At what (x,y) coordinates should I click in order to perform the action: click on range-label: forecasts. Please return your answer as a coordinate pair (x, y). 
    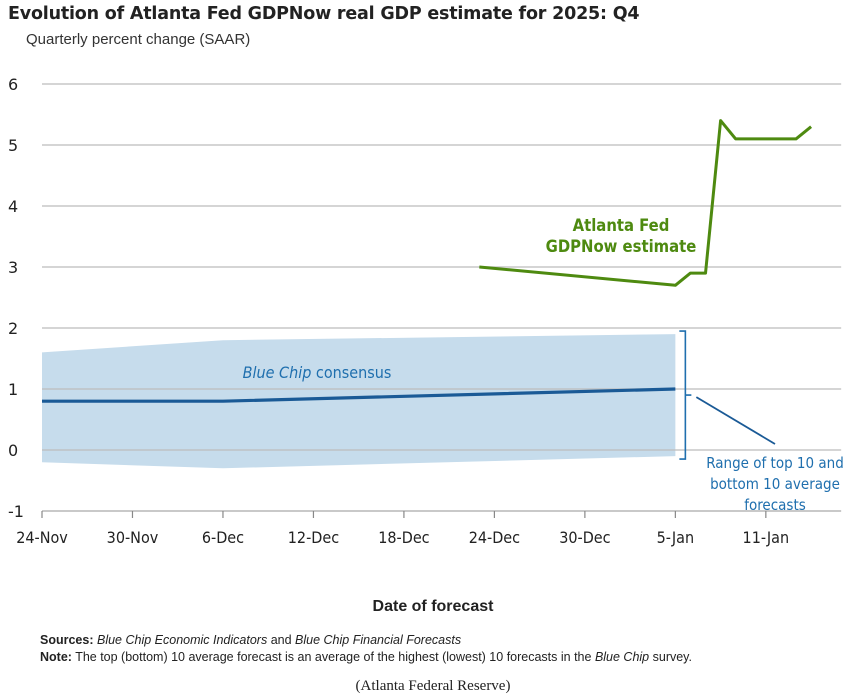
    Looking at the image, I should click on (775, 505).